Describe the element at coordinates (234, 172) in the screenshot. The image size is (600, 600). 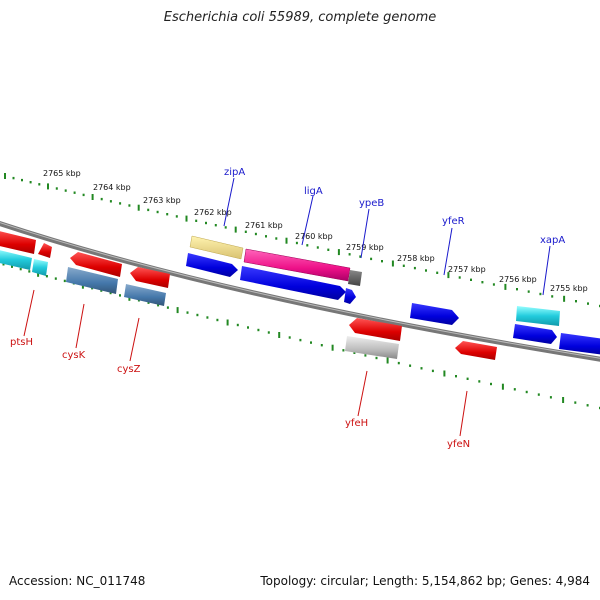
I see `gene-label-zipA: zipA` at that location.